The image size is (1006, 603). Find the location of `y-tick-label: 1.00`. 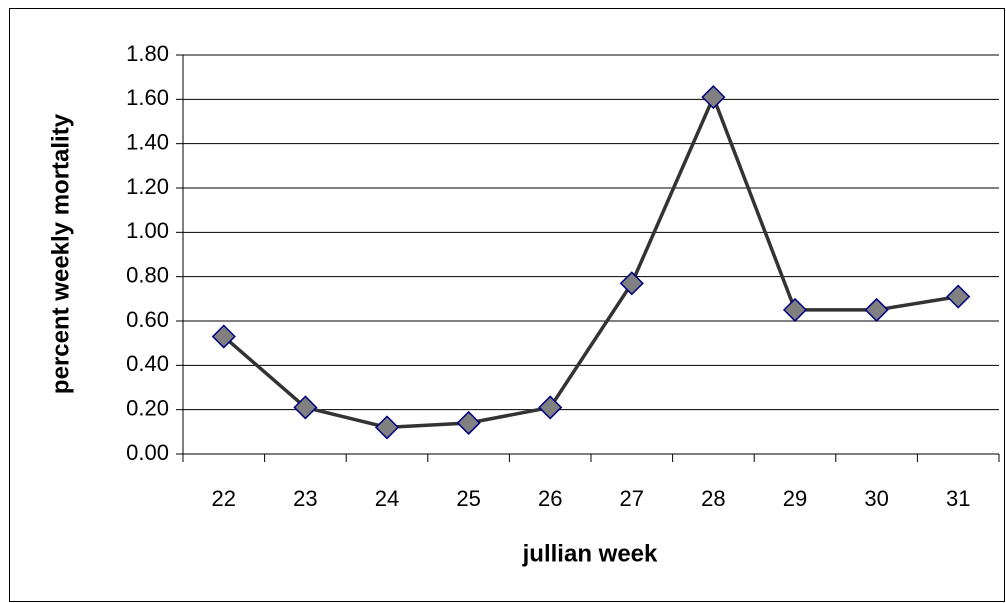

y-tick-label: 1.00 is located at coordinates (147, 230).